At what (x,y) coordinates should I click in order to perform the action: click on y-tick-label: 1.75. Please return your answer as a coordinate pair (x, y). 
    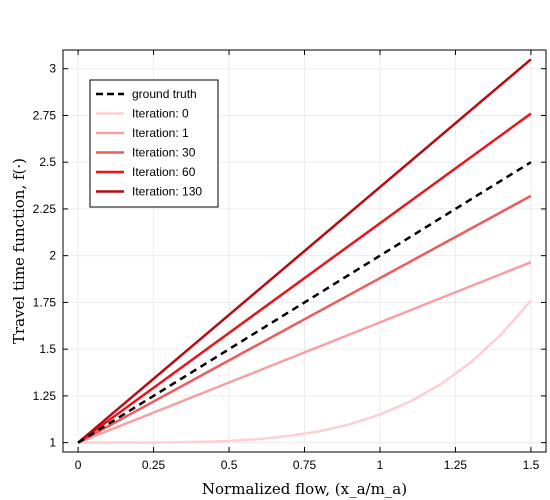
    Looking at the image, I should click on (45, 302).